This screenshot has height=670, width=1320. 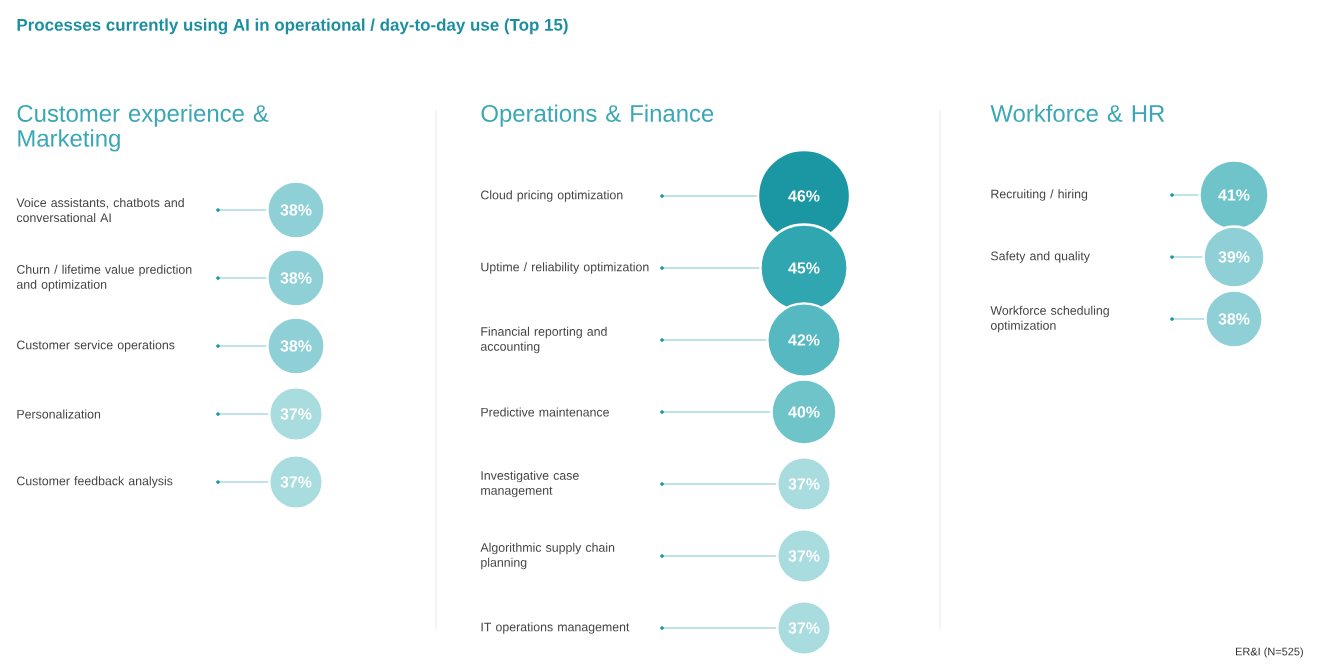 I want to click on text: Customer experience & Marketing, so click(x=143, y=128).